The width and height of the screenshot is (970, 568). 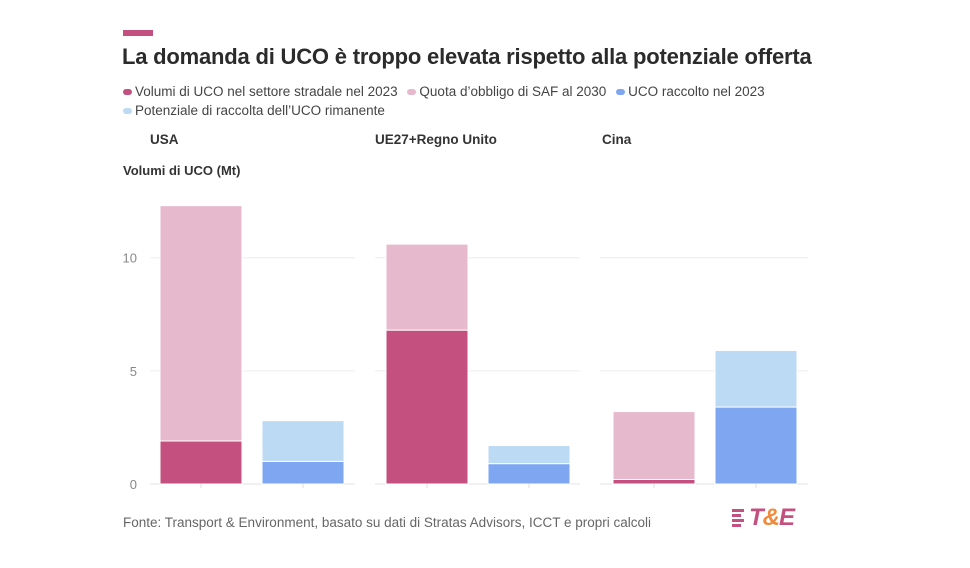 What do you see at coordinates (617, 139) in the screenshot?
I see `panel-title-china: Cina` at bounding box center [617, 139].